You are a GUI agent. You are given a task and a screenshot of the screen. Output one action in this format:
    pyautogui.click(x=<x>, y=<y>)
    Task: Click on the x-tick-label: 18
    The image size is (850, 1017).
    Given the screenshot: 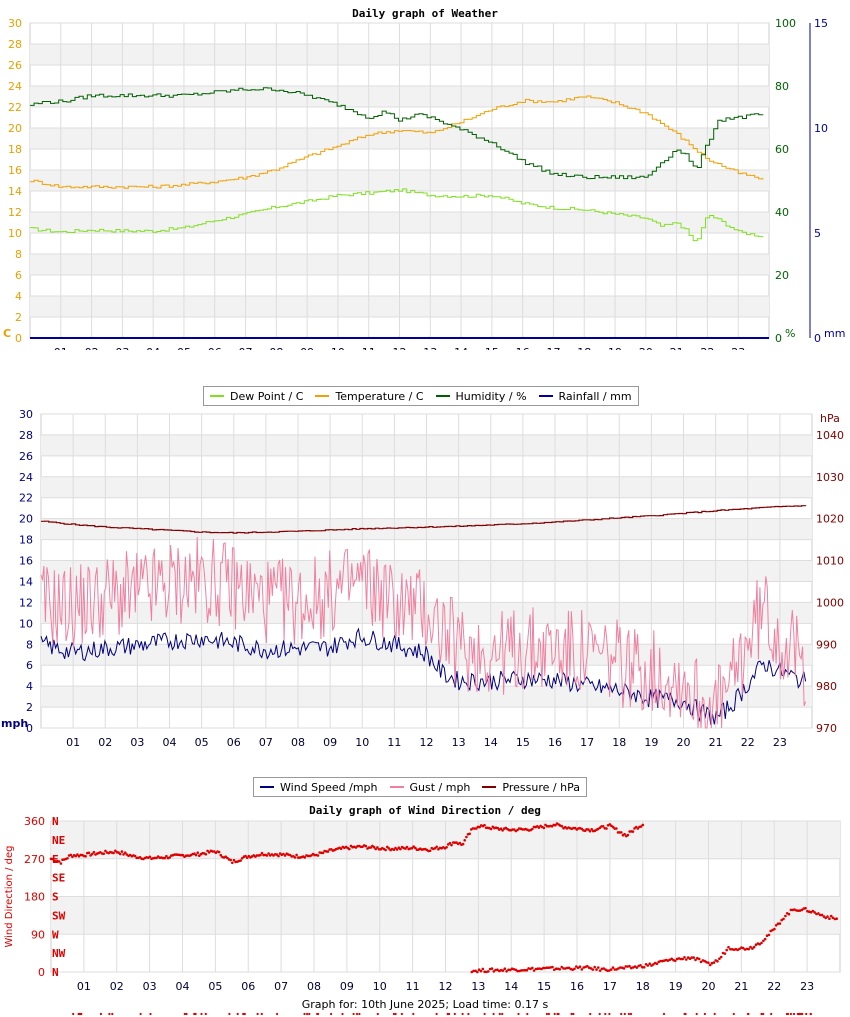 What is the action you would take?
    pyautogui.click(x=643, y=986)
    